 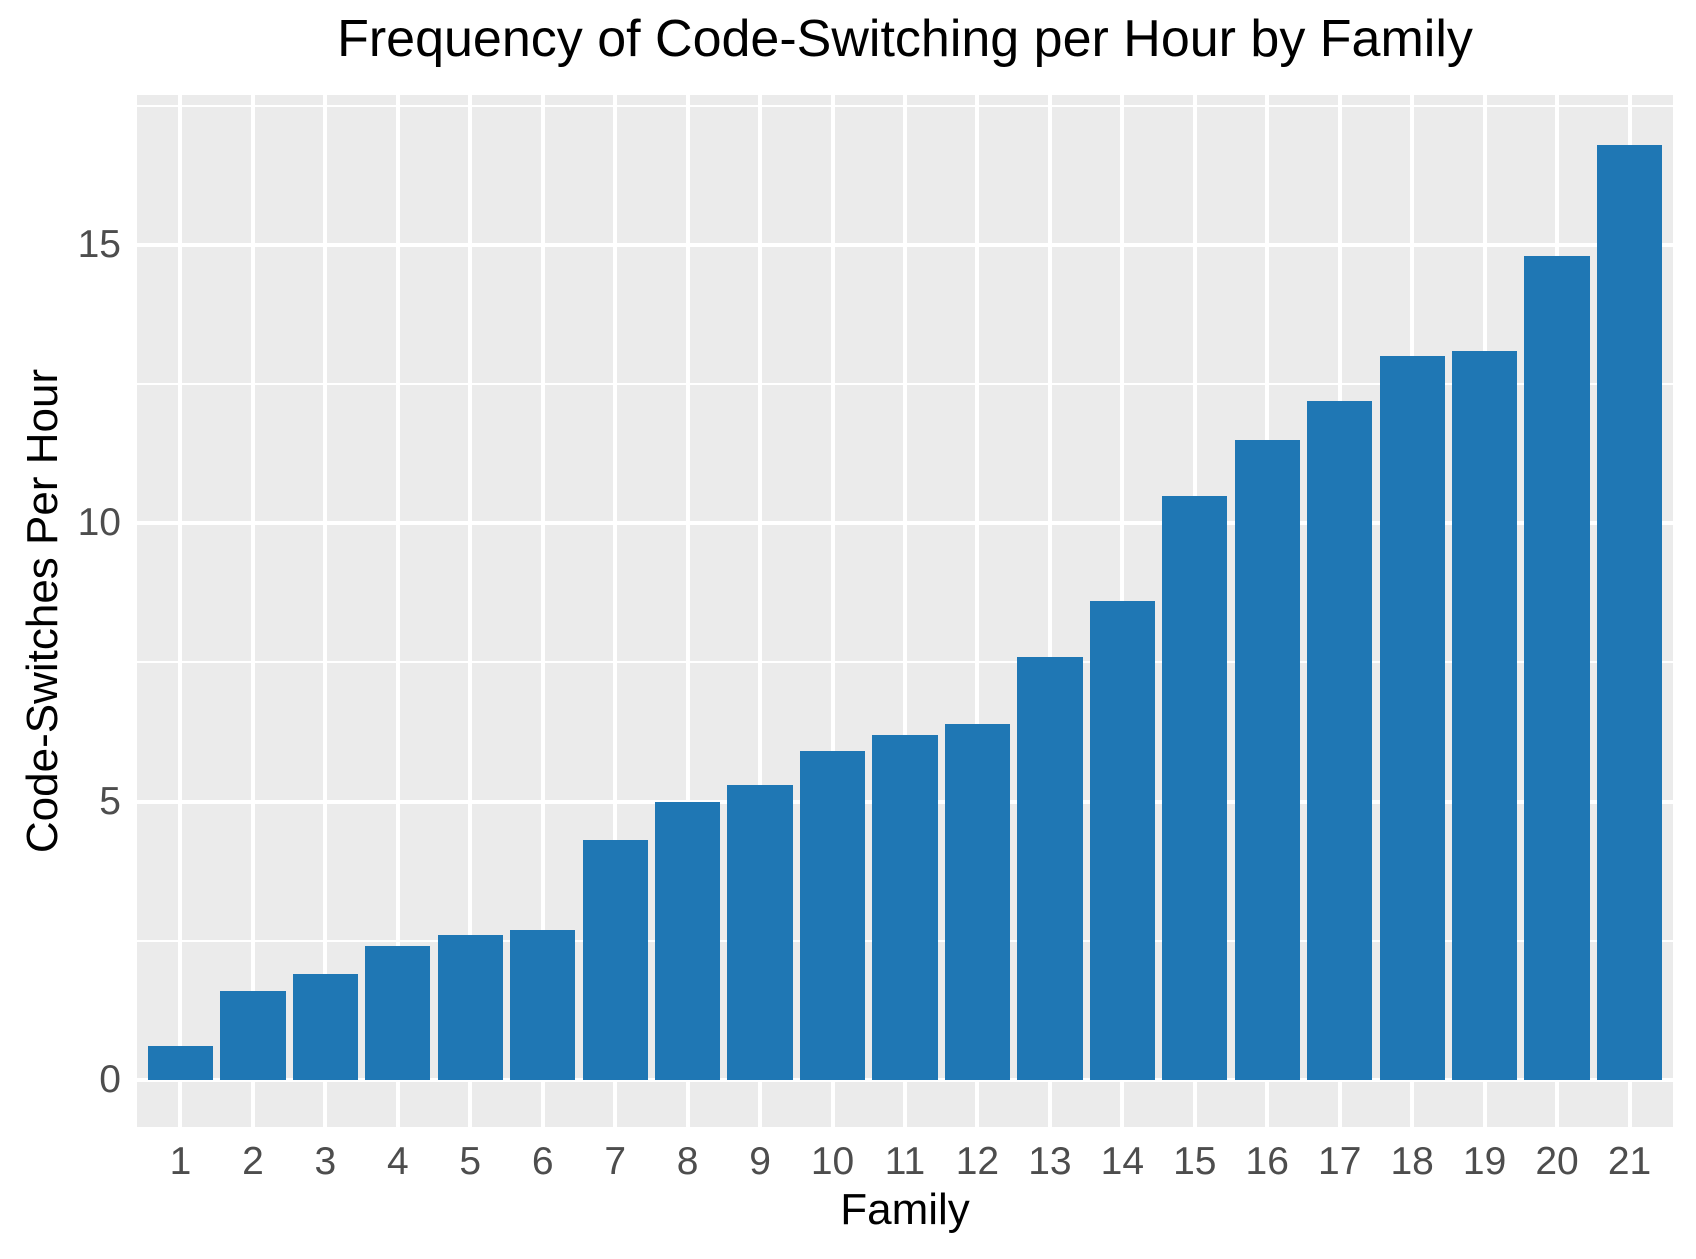 What do you see at coordinates (1122, 1161) in the screenshot?
I see `x-tick-label: 14` at bounding box center [1122, 1161].